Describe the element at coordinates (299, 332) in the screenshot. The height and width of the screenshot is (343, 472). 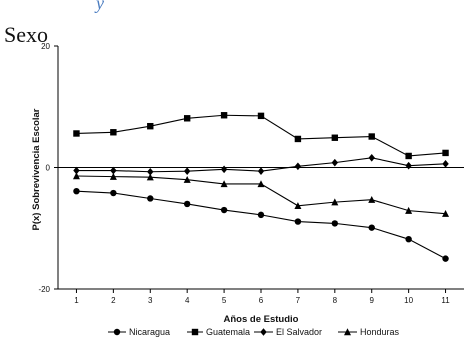
I see `legend-label-el-salvador: El Salvador` at that location.